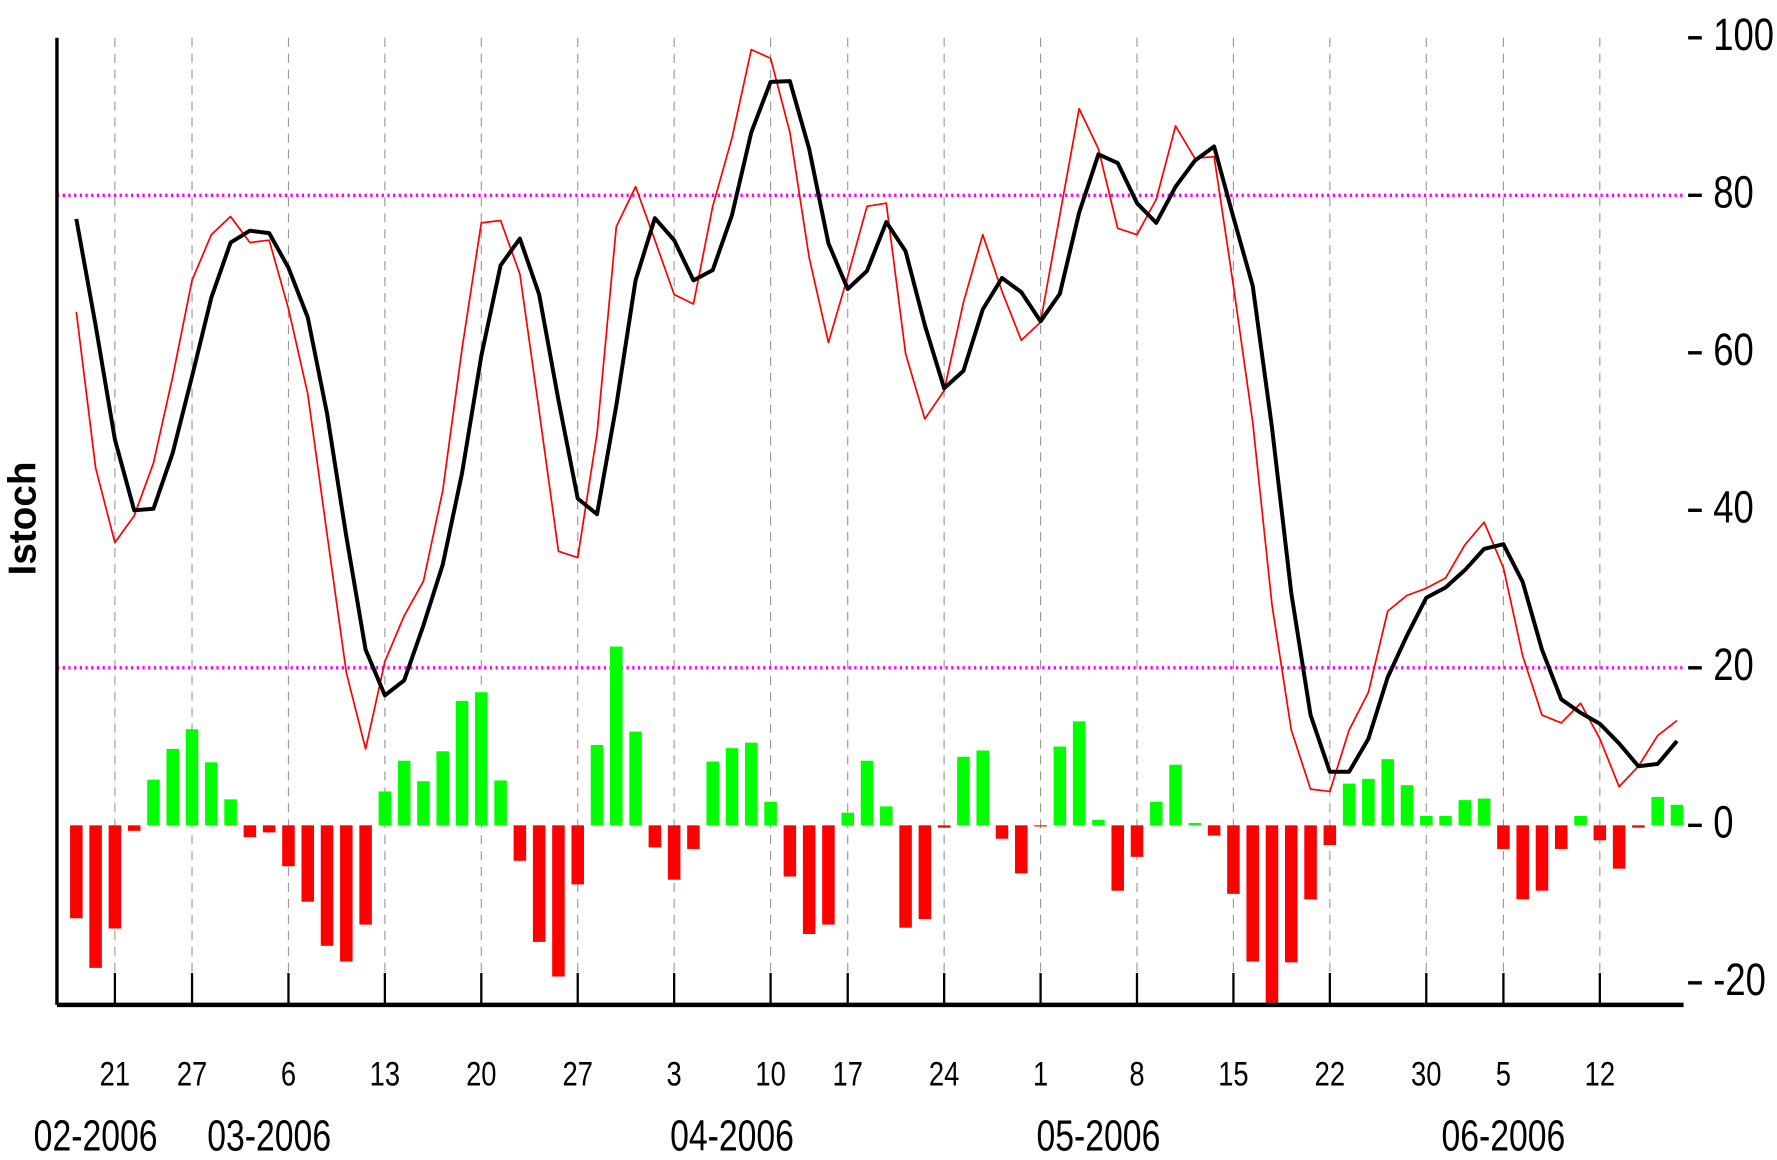 The height and width of the screenshot is (1160, 1777). What do you see at coordinates (269, 1136) in the screenshot?
I see `month-label: 03-2006` at bounding box center [269, 1136].